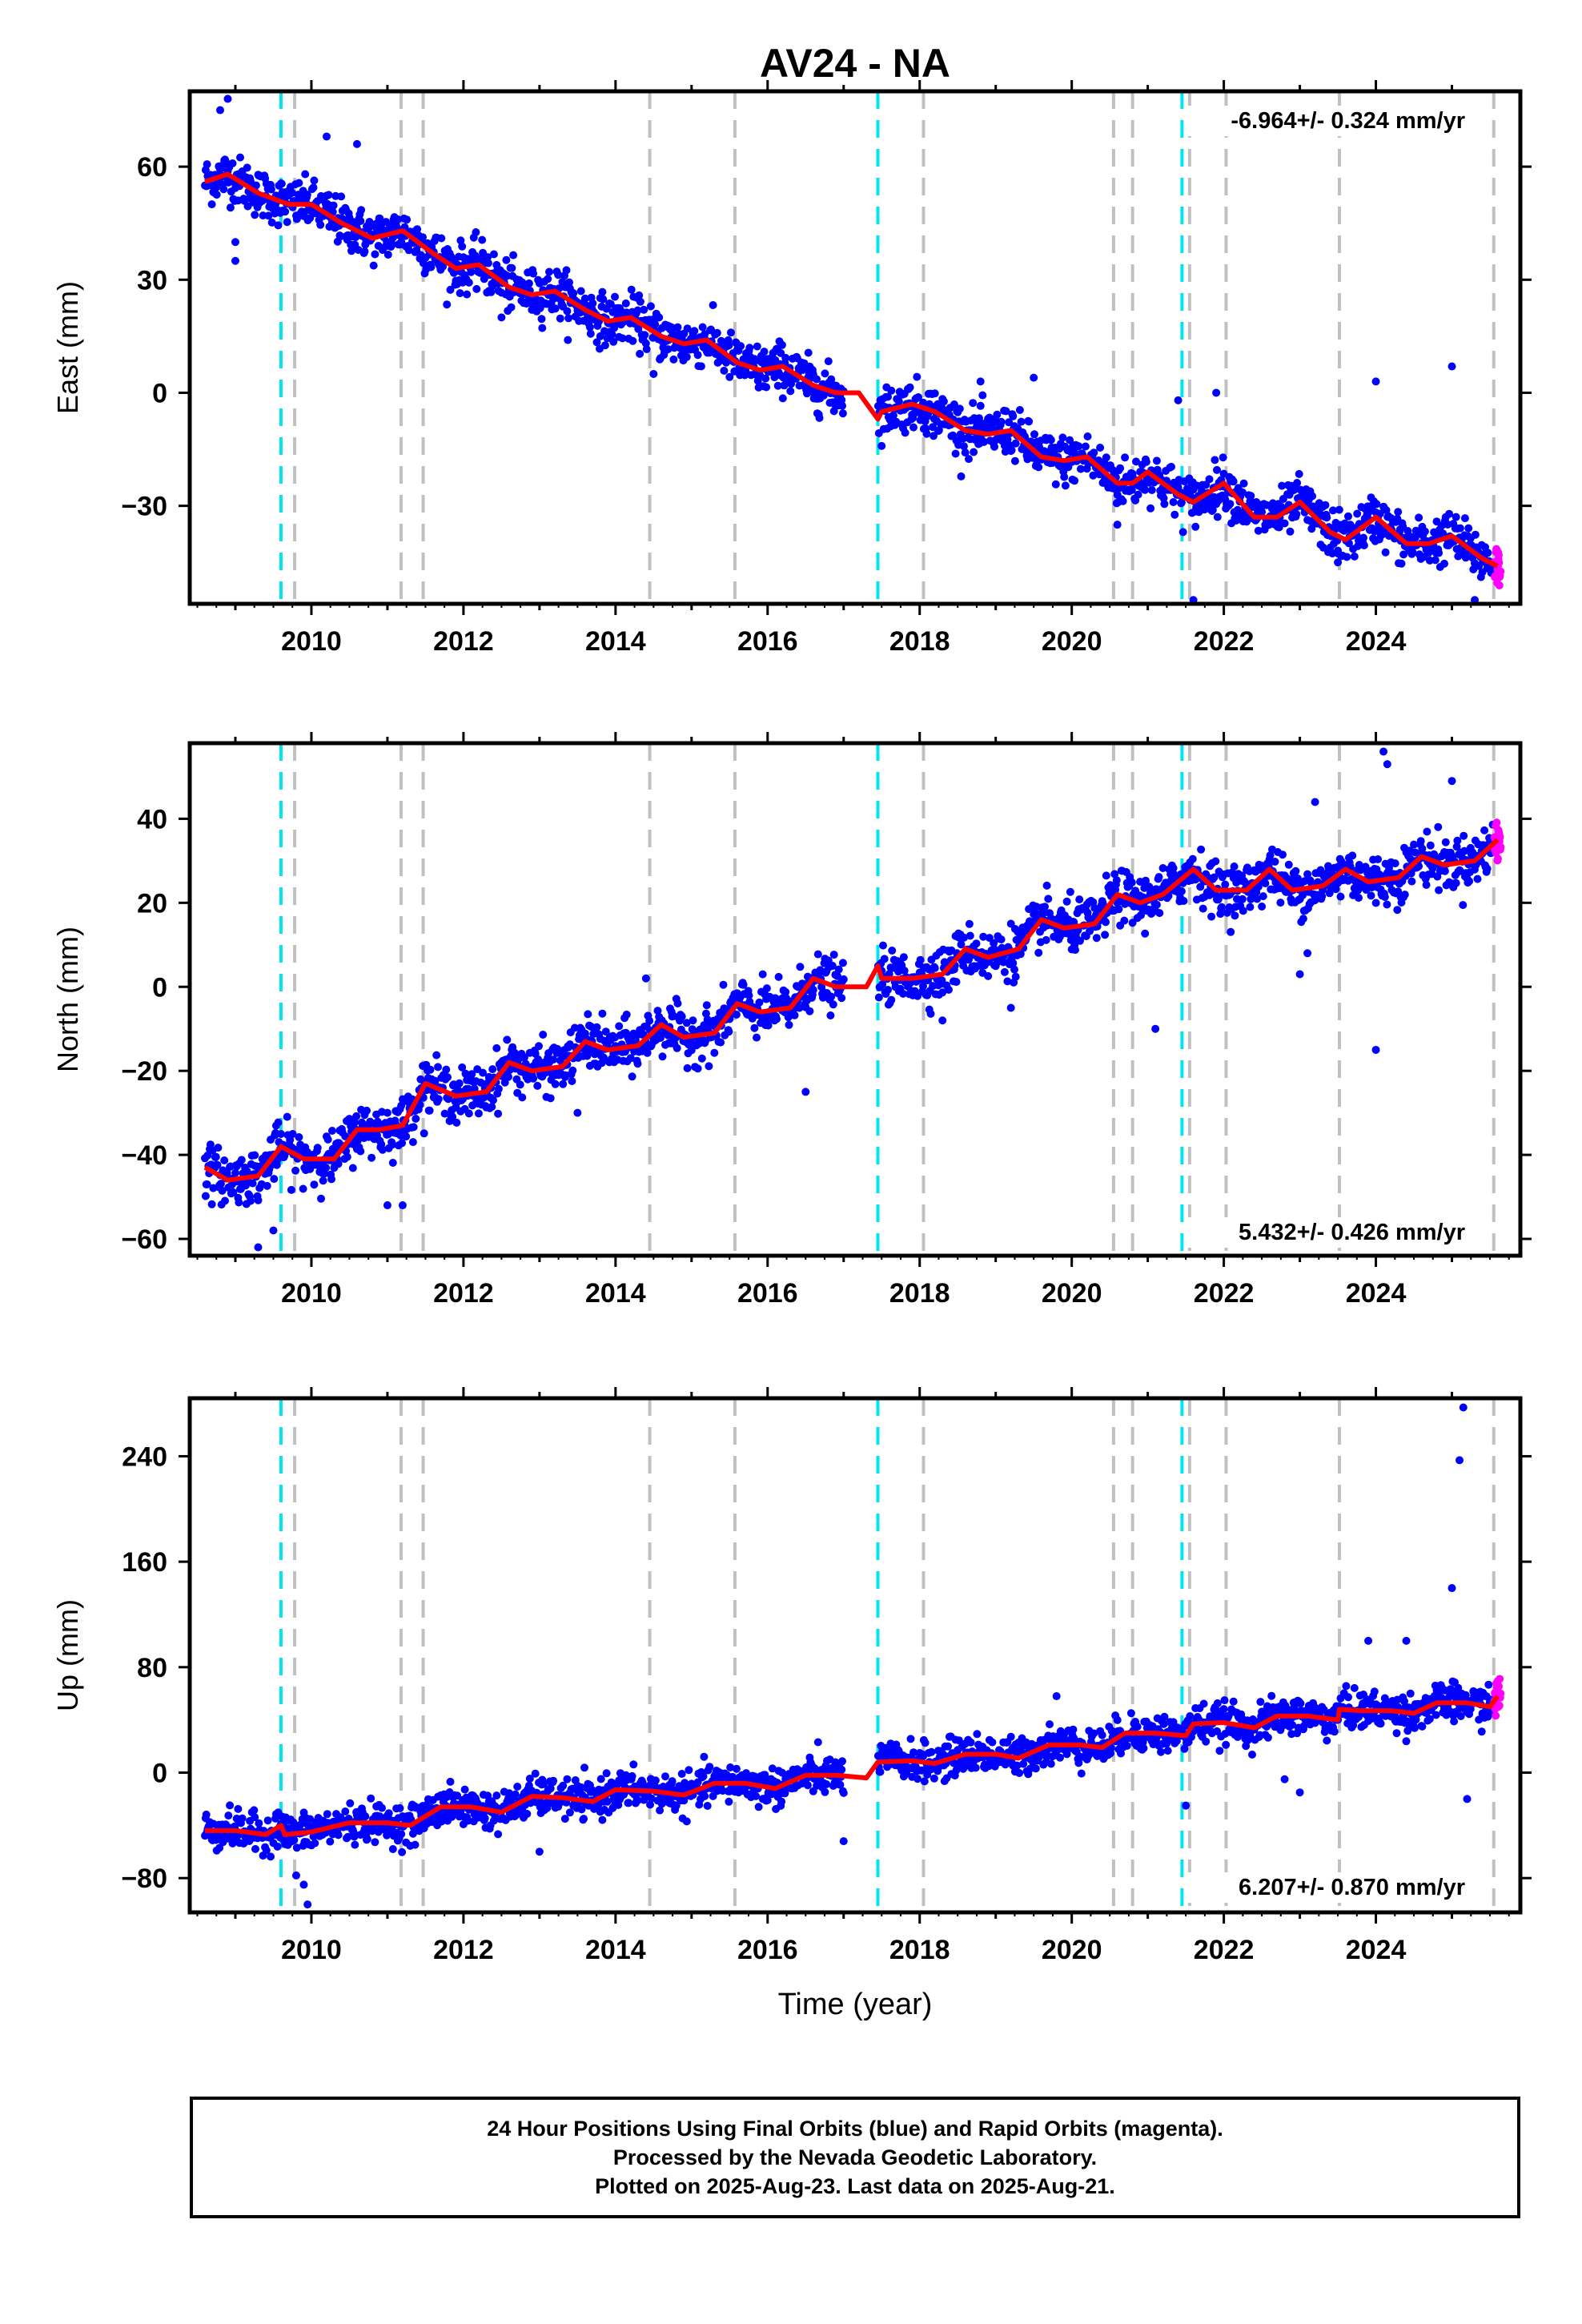 This screenshot has height=2324, width=1582. What do you see at coordinates (311, 641) in the screenshot?
I see `x-tick-label: 2010` at bounding box center [311, 641].